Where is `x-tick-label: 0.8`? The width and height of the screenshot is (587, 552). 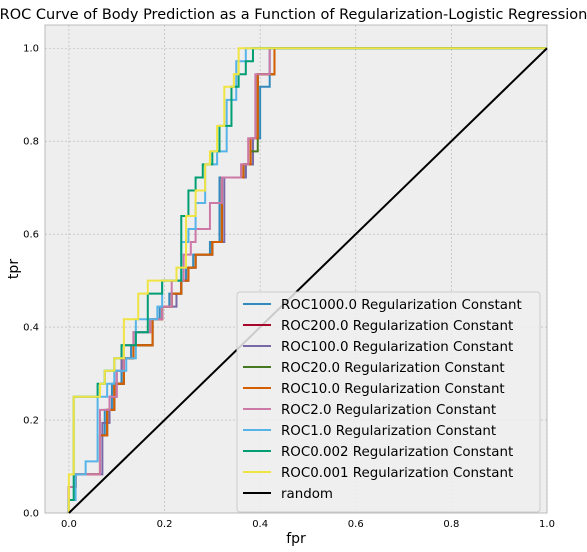 x-tick-label: 0.8 is located at coordinates (451, 524).